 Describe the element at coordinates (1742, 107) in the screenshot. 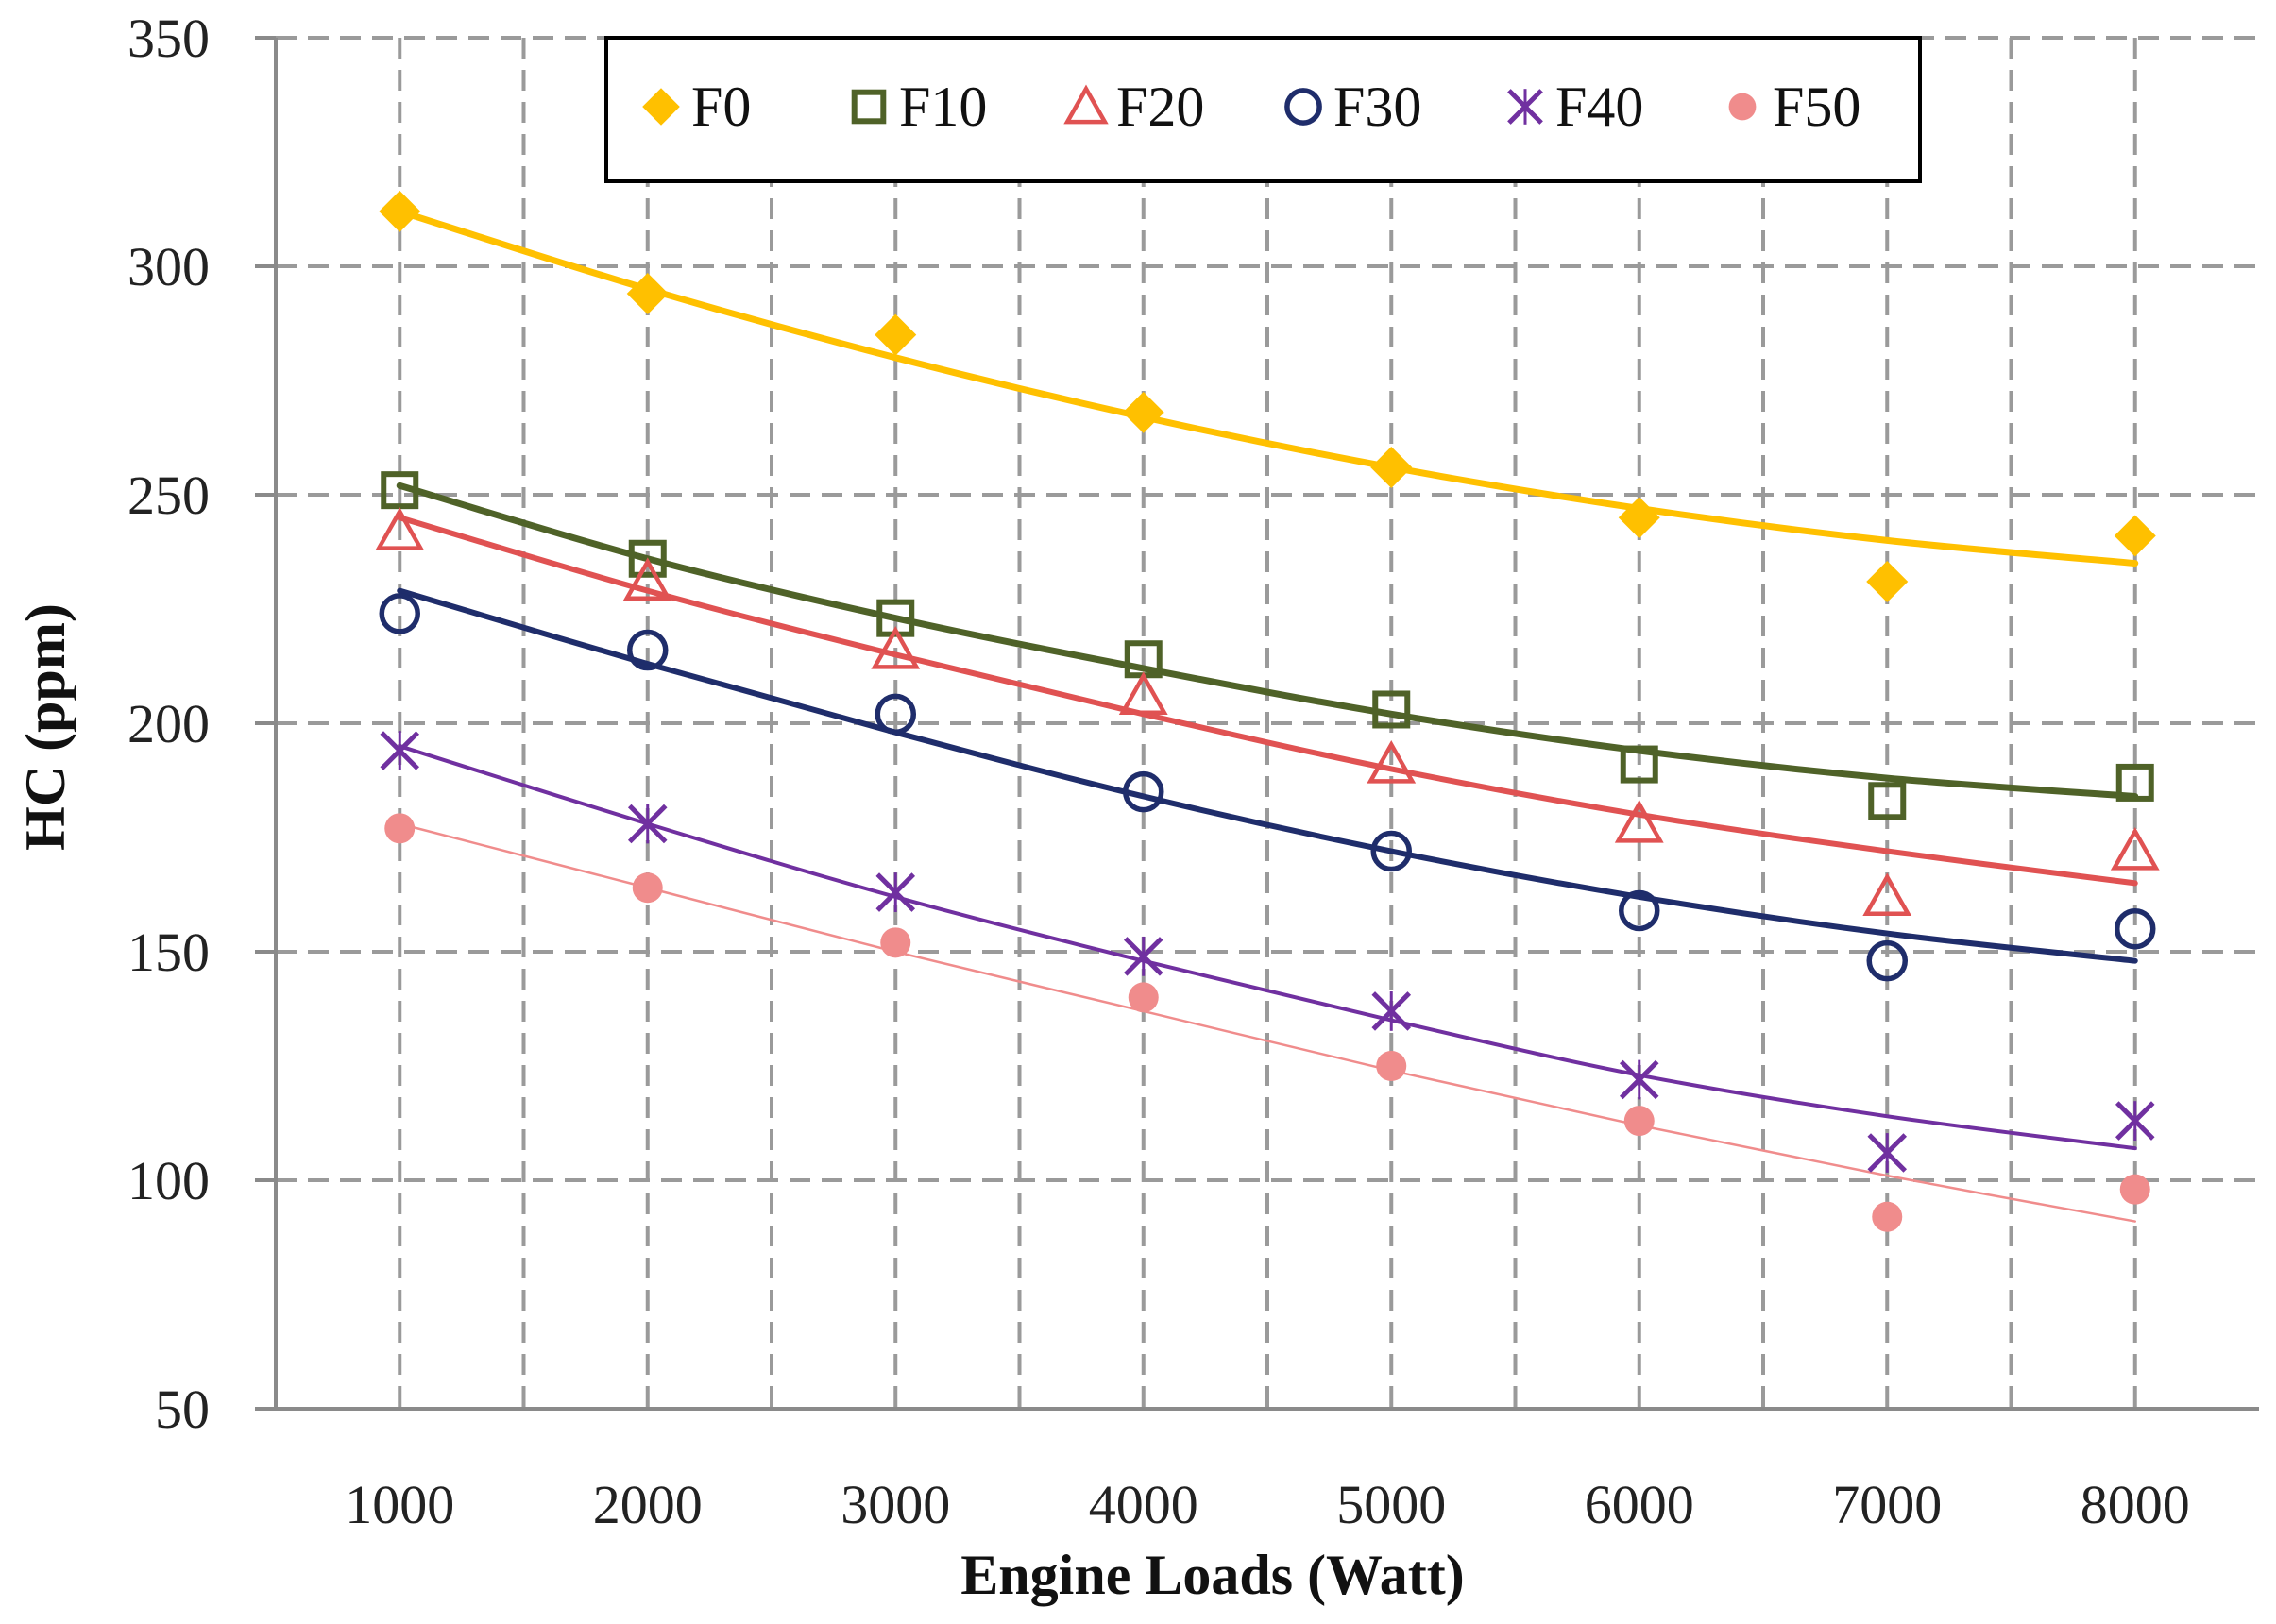

I see `legend-marker-f50` at that location.